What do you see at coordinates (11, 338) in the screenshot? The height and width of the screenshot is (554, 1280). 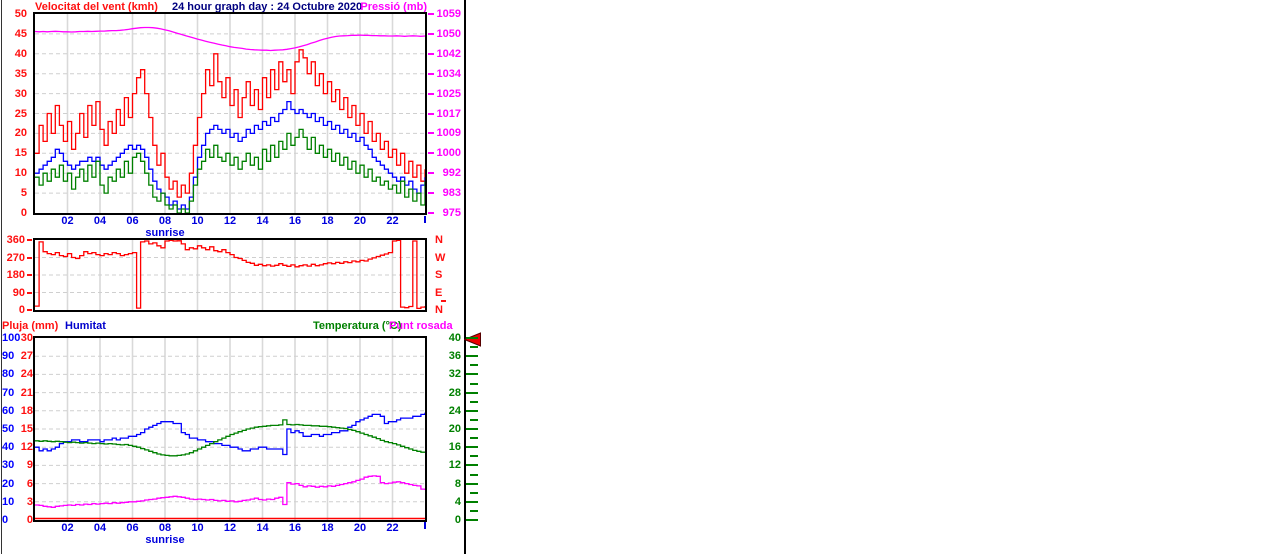 I see `humidity-axis-tick: 100` at bounding box center [11, 338].